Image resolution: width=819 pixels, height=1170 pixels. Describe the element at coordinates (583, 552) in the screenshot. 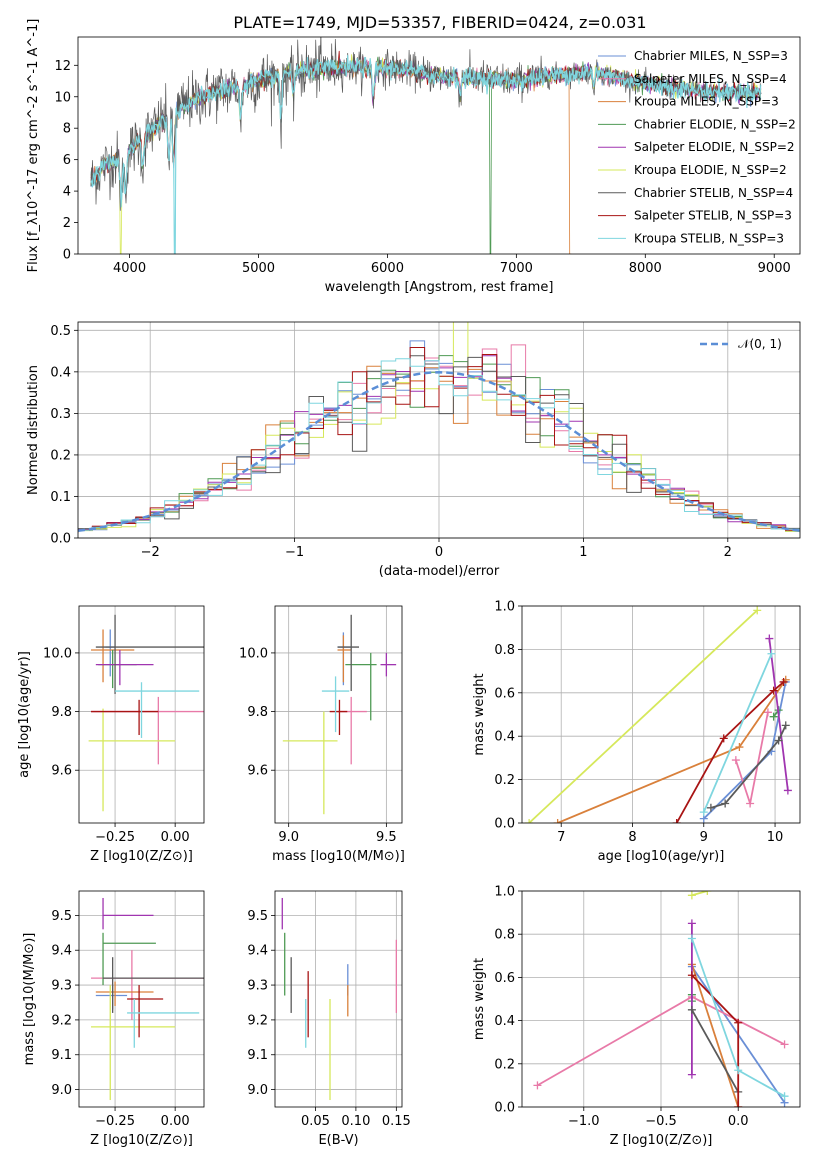

I see `x-tick-label: 1` at that location.